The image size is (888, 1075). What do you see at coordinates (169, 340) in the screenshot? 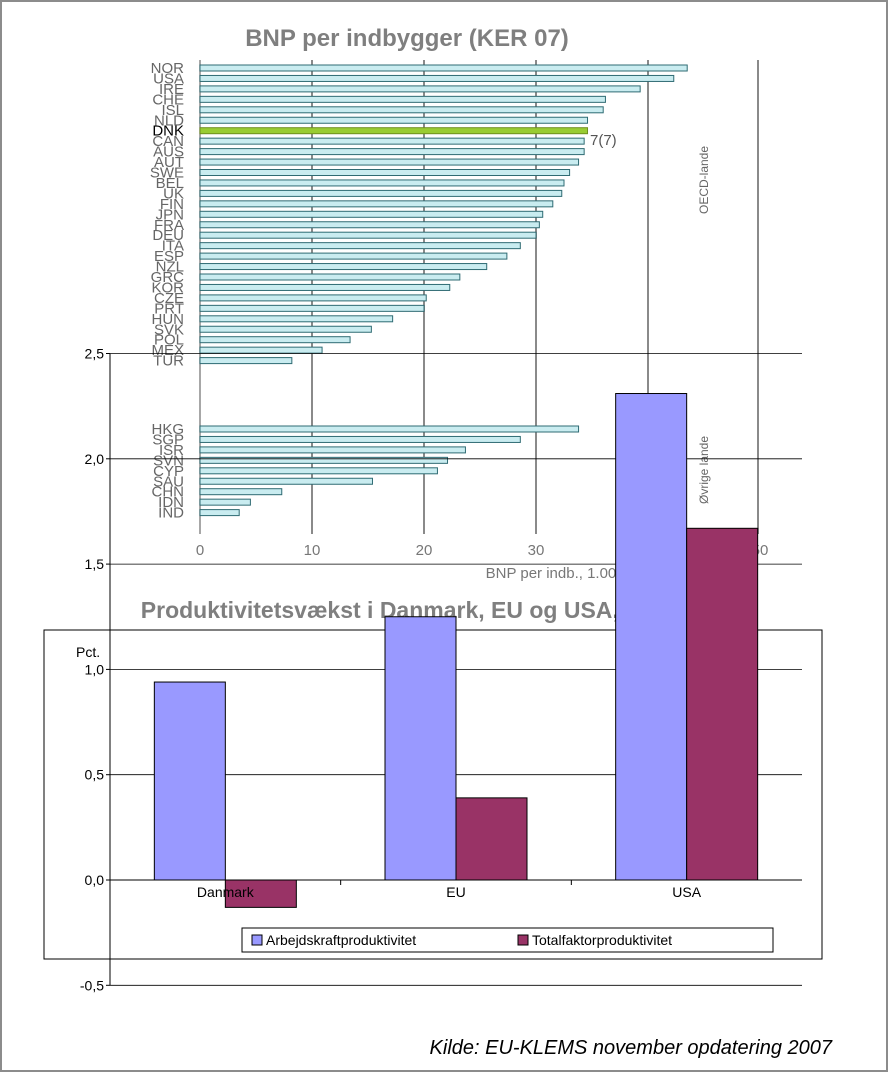
I see `country-label-pol: POL` at bounding box center [169, 340].